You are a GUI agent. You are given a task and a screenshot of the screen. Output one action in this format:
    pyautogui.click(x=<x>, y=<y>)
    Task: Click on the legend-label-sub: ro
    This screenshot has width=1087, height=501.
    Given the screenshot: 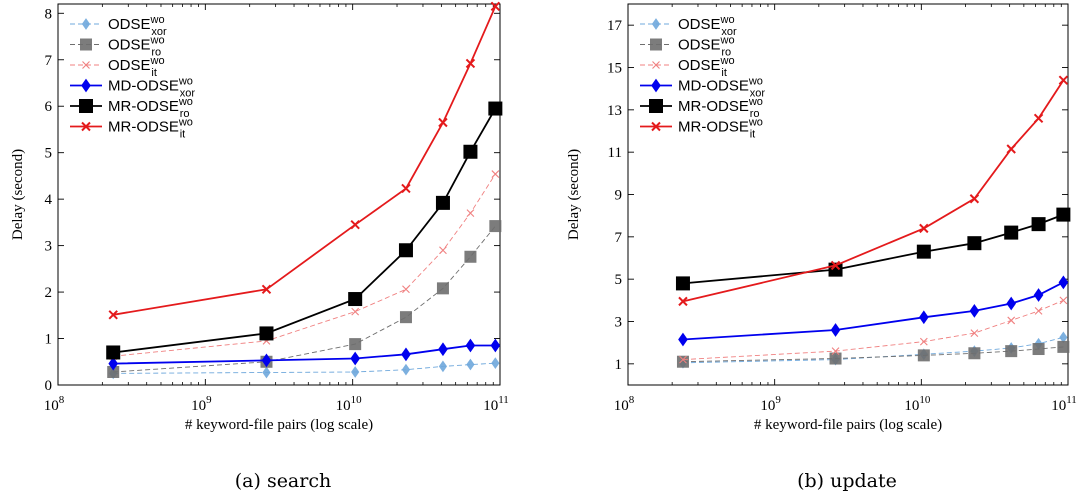 What is the action you would take?
    pyautogui.click(x=726, y=53)
    